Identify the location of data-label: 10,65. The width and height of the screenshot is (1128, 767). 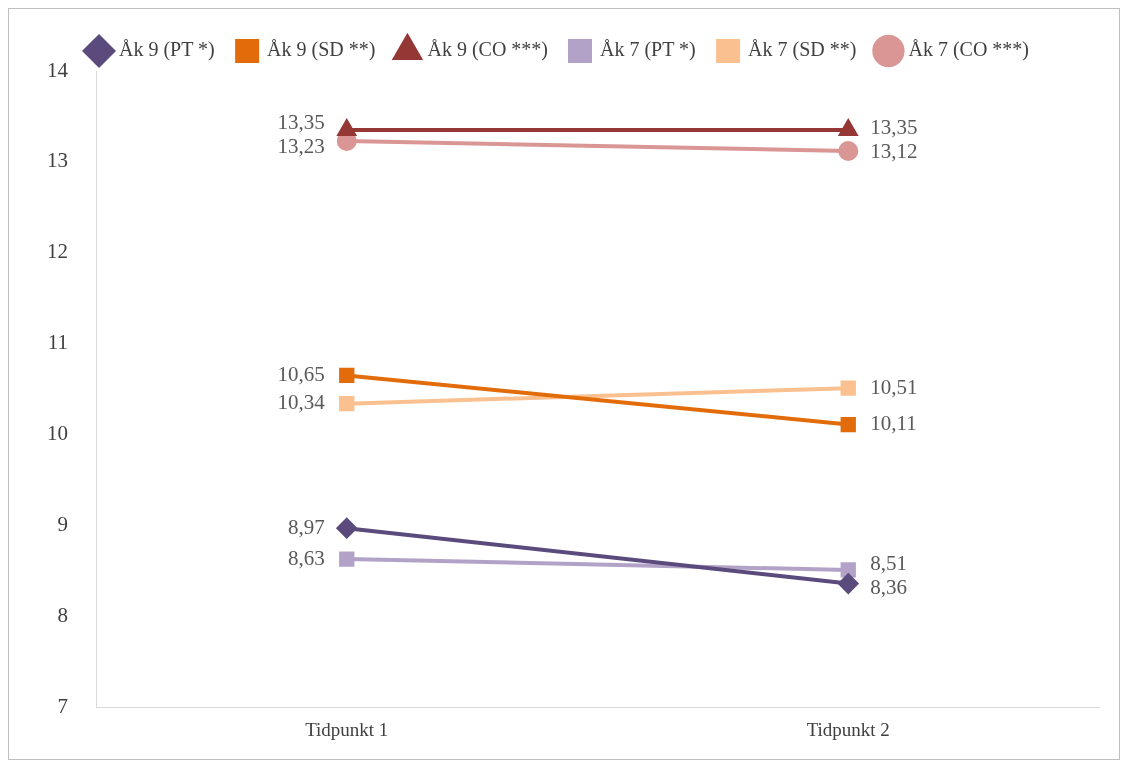
(301, 373).